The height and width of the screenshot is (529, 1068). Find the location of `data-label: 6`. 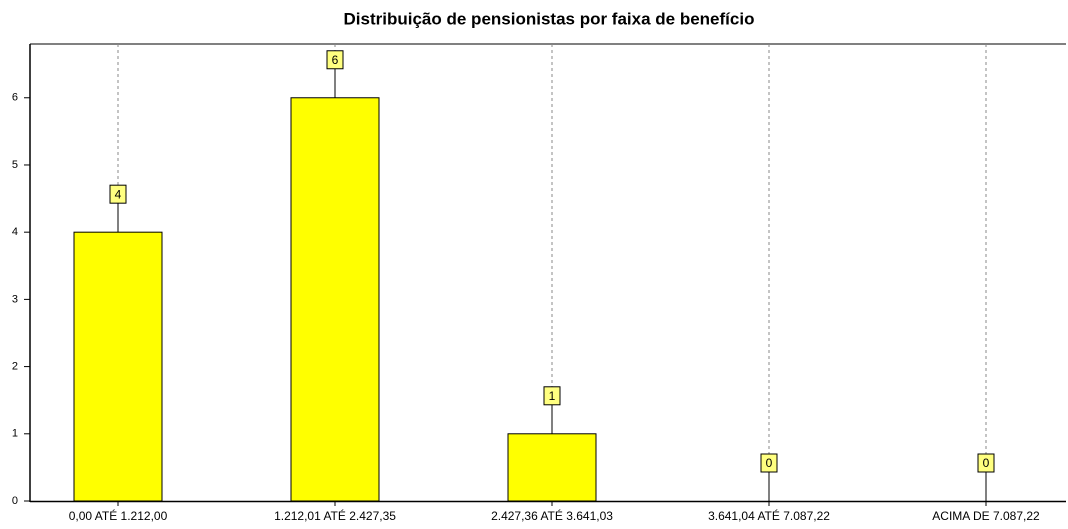

data-label: 6 is located at coordinates (335, 60).